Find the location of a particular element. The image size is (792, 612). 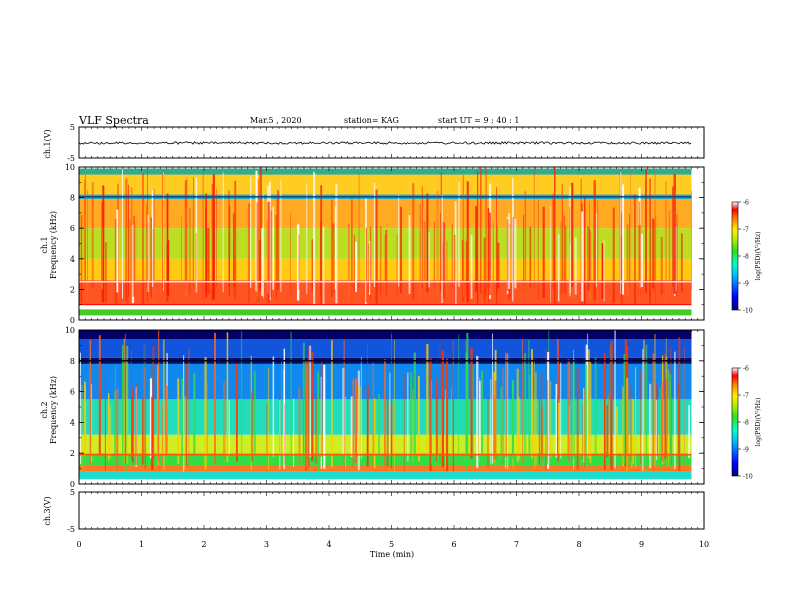

colorbar-tick-label: -9 is located at coordinates (746, 284).